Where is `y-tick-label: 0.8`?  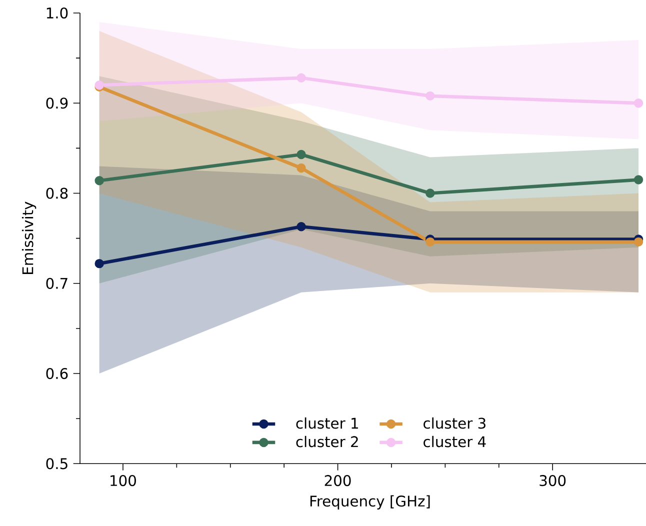 y-tick-label: 0.8 is located at coordinates (57, 193).